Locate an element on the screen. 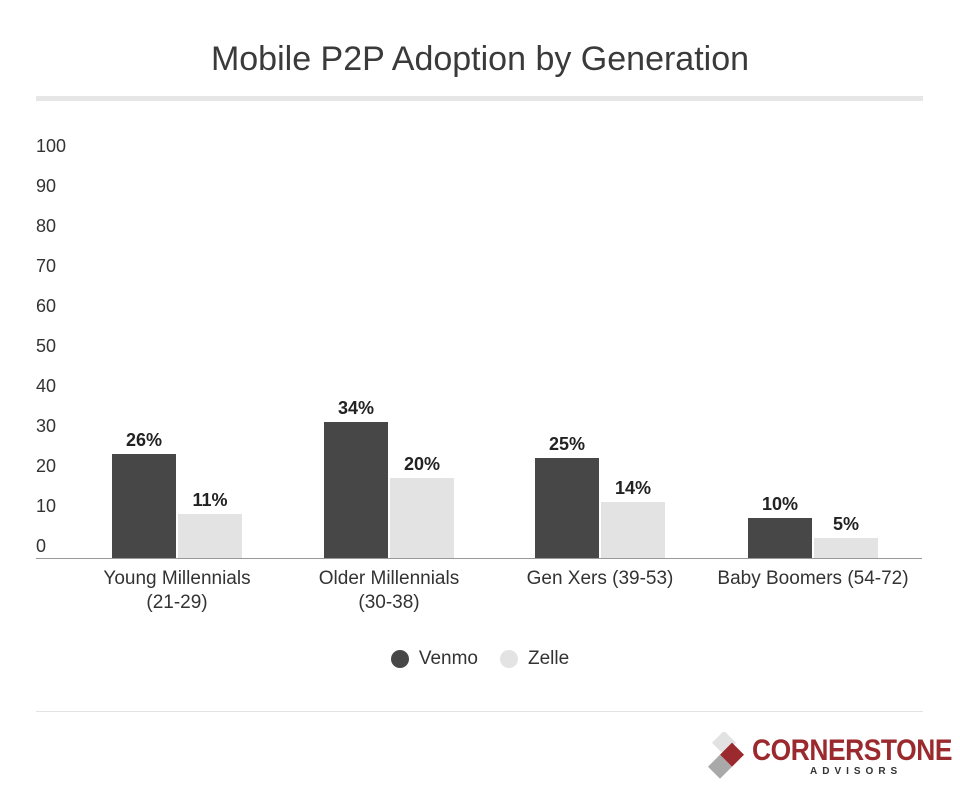  x-tick-label: Older Millennials is located at coordinates (389, 578).